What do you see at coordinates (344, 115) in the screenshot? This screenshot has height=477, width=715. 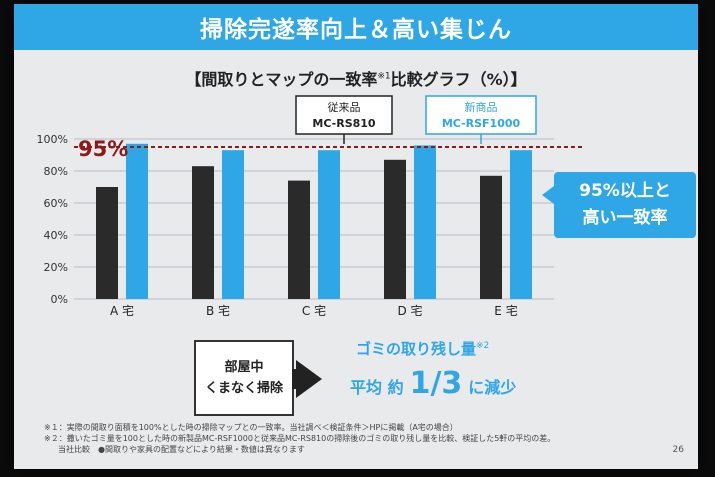 I see `legend-old-model-box` at bounding box center [344, 115].